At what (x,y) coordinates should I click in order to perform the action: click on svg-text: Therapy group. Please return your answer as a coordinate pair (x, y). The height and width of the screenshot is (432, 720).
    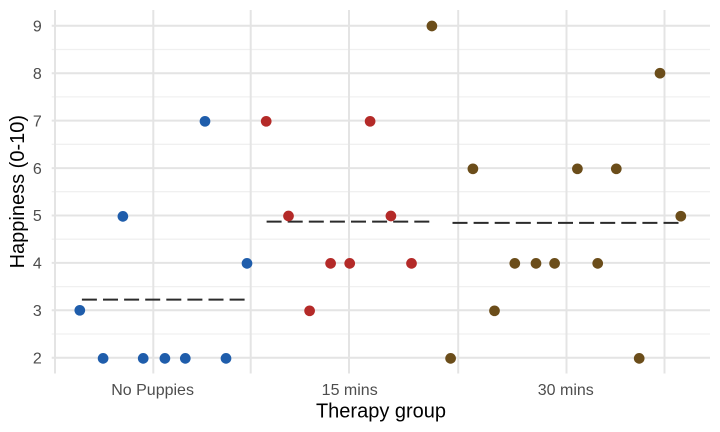
    Looking at the image, I should click on (381, 412).